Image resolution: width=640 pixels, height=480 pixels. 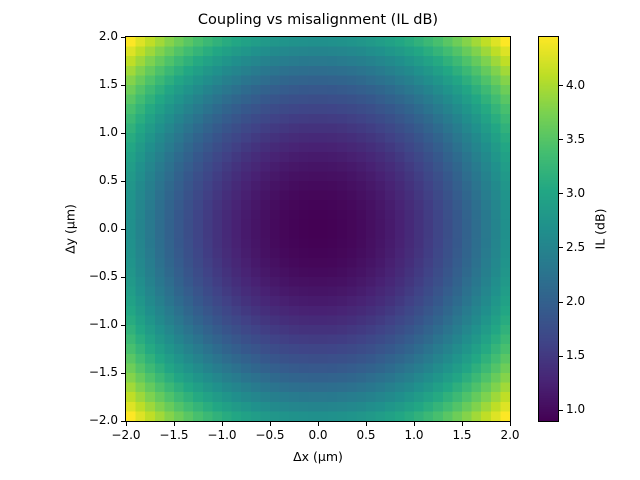 What do you see at coordinates (318, 435) in the screenshot?
I see `x-tick-label: 0.0` at bounding box center [318, 435].